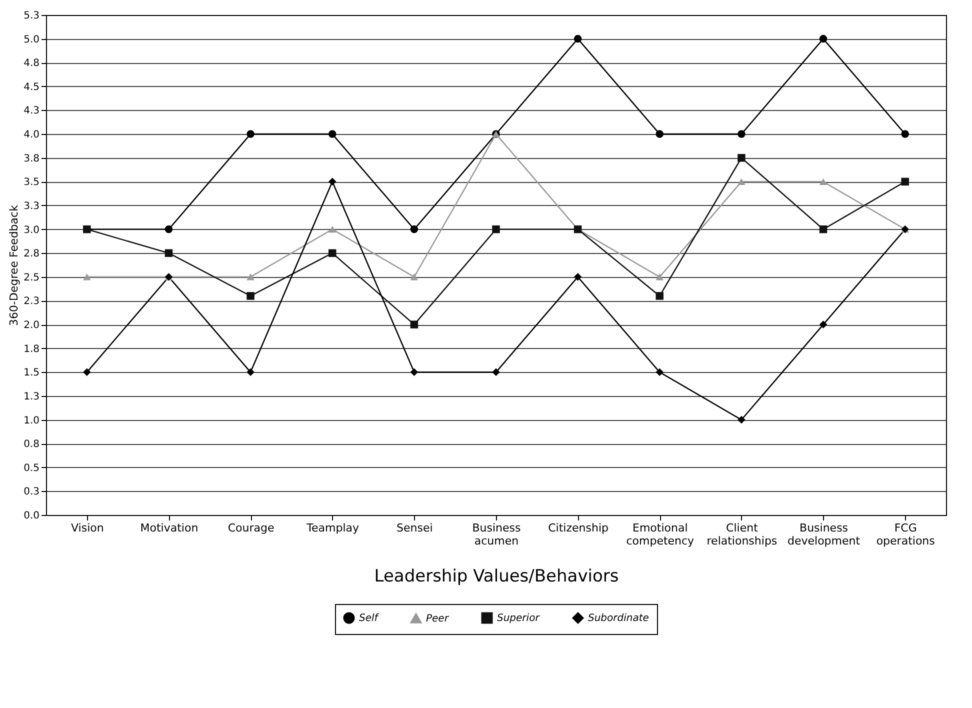 The width and height of the screenshot is (972, 708). I want to click on legend-label: Subordinate, so click(618, 618).